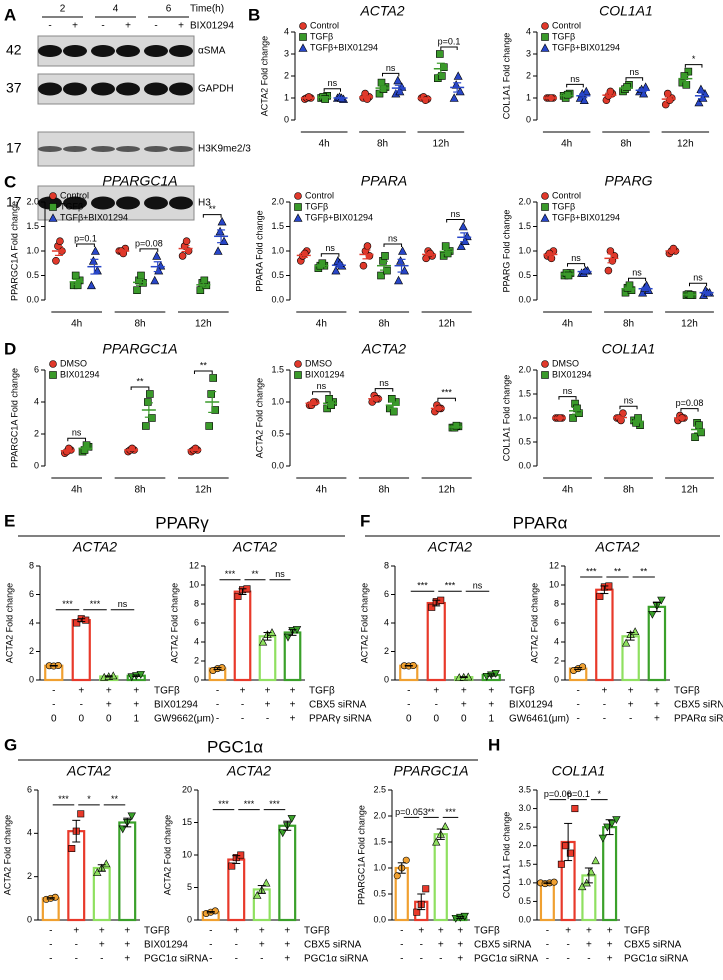 Image resolution: width=723 pixels, height=980 pixels. I want to click on significance-label: **, so click(115, 799).